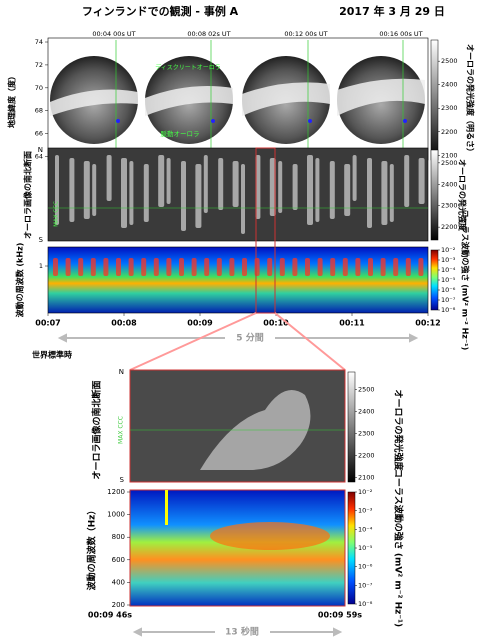  Describe the element at coordinates (116, 492) in the screenshot. I see `y-tick-label: 1200` at that location.